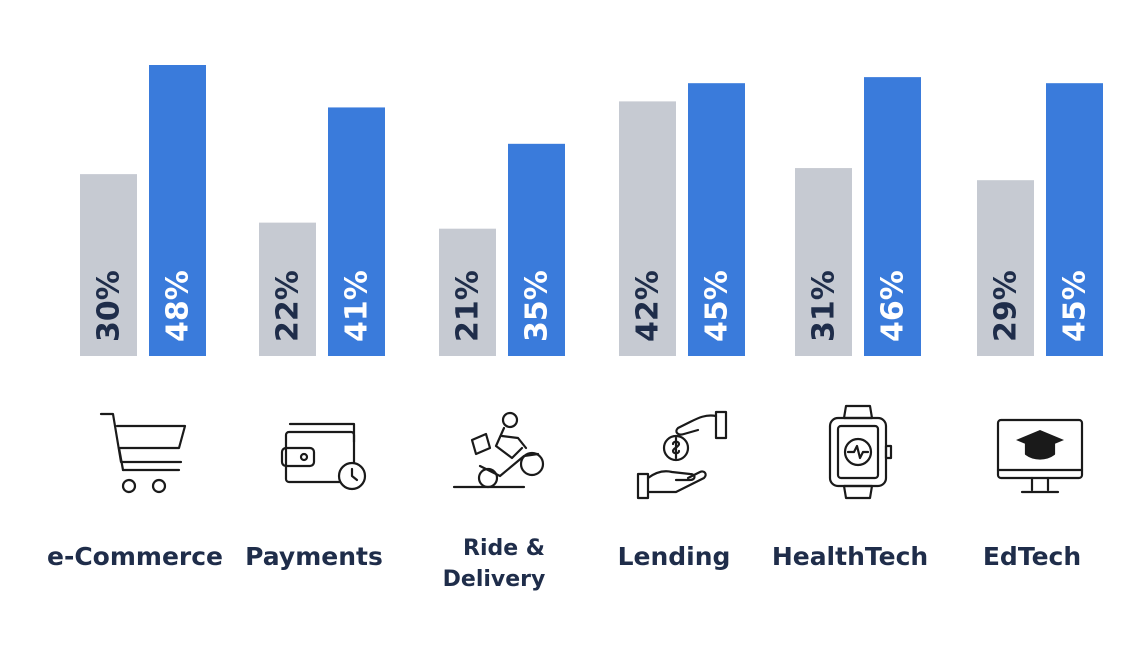 This screenshot has height=658, width=1146. Describe the element at coordinates (648, 306) in the screenshot. I see `bar-value-label: 42%` at that location.